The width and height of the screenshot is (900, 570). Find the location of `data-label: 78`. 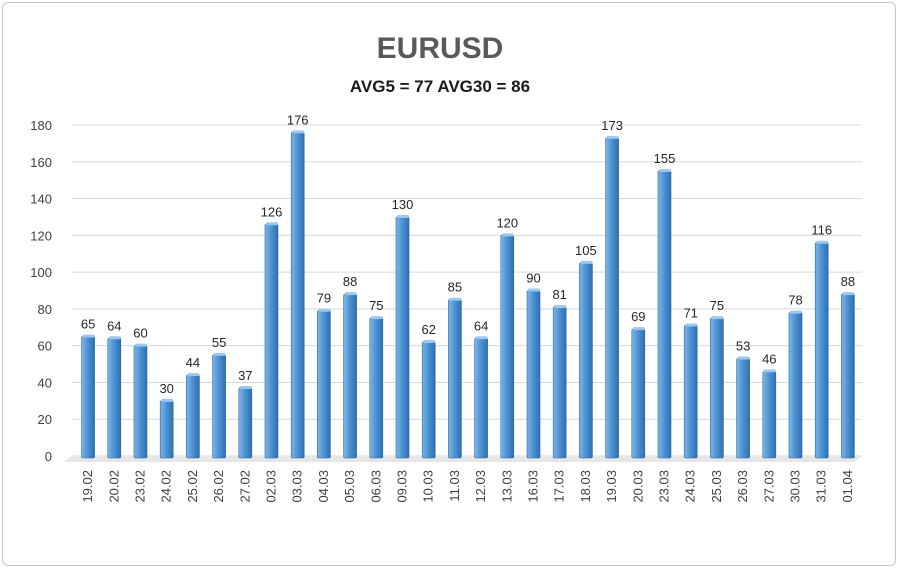

data-label: 78 is located at coordinates (795, 300).